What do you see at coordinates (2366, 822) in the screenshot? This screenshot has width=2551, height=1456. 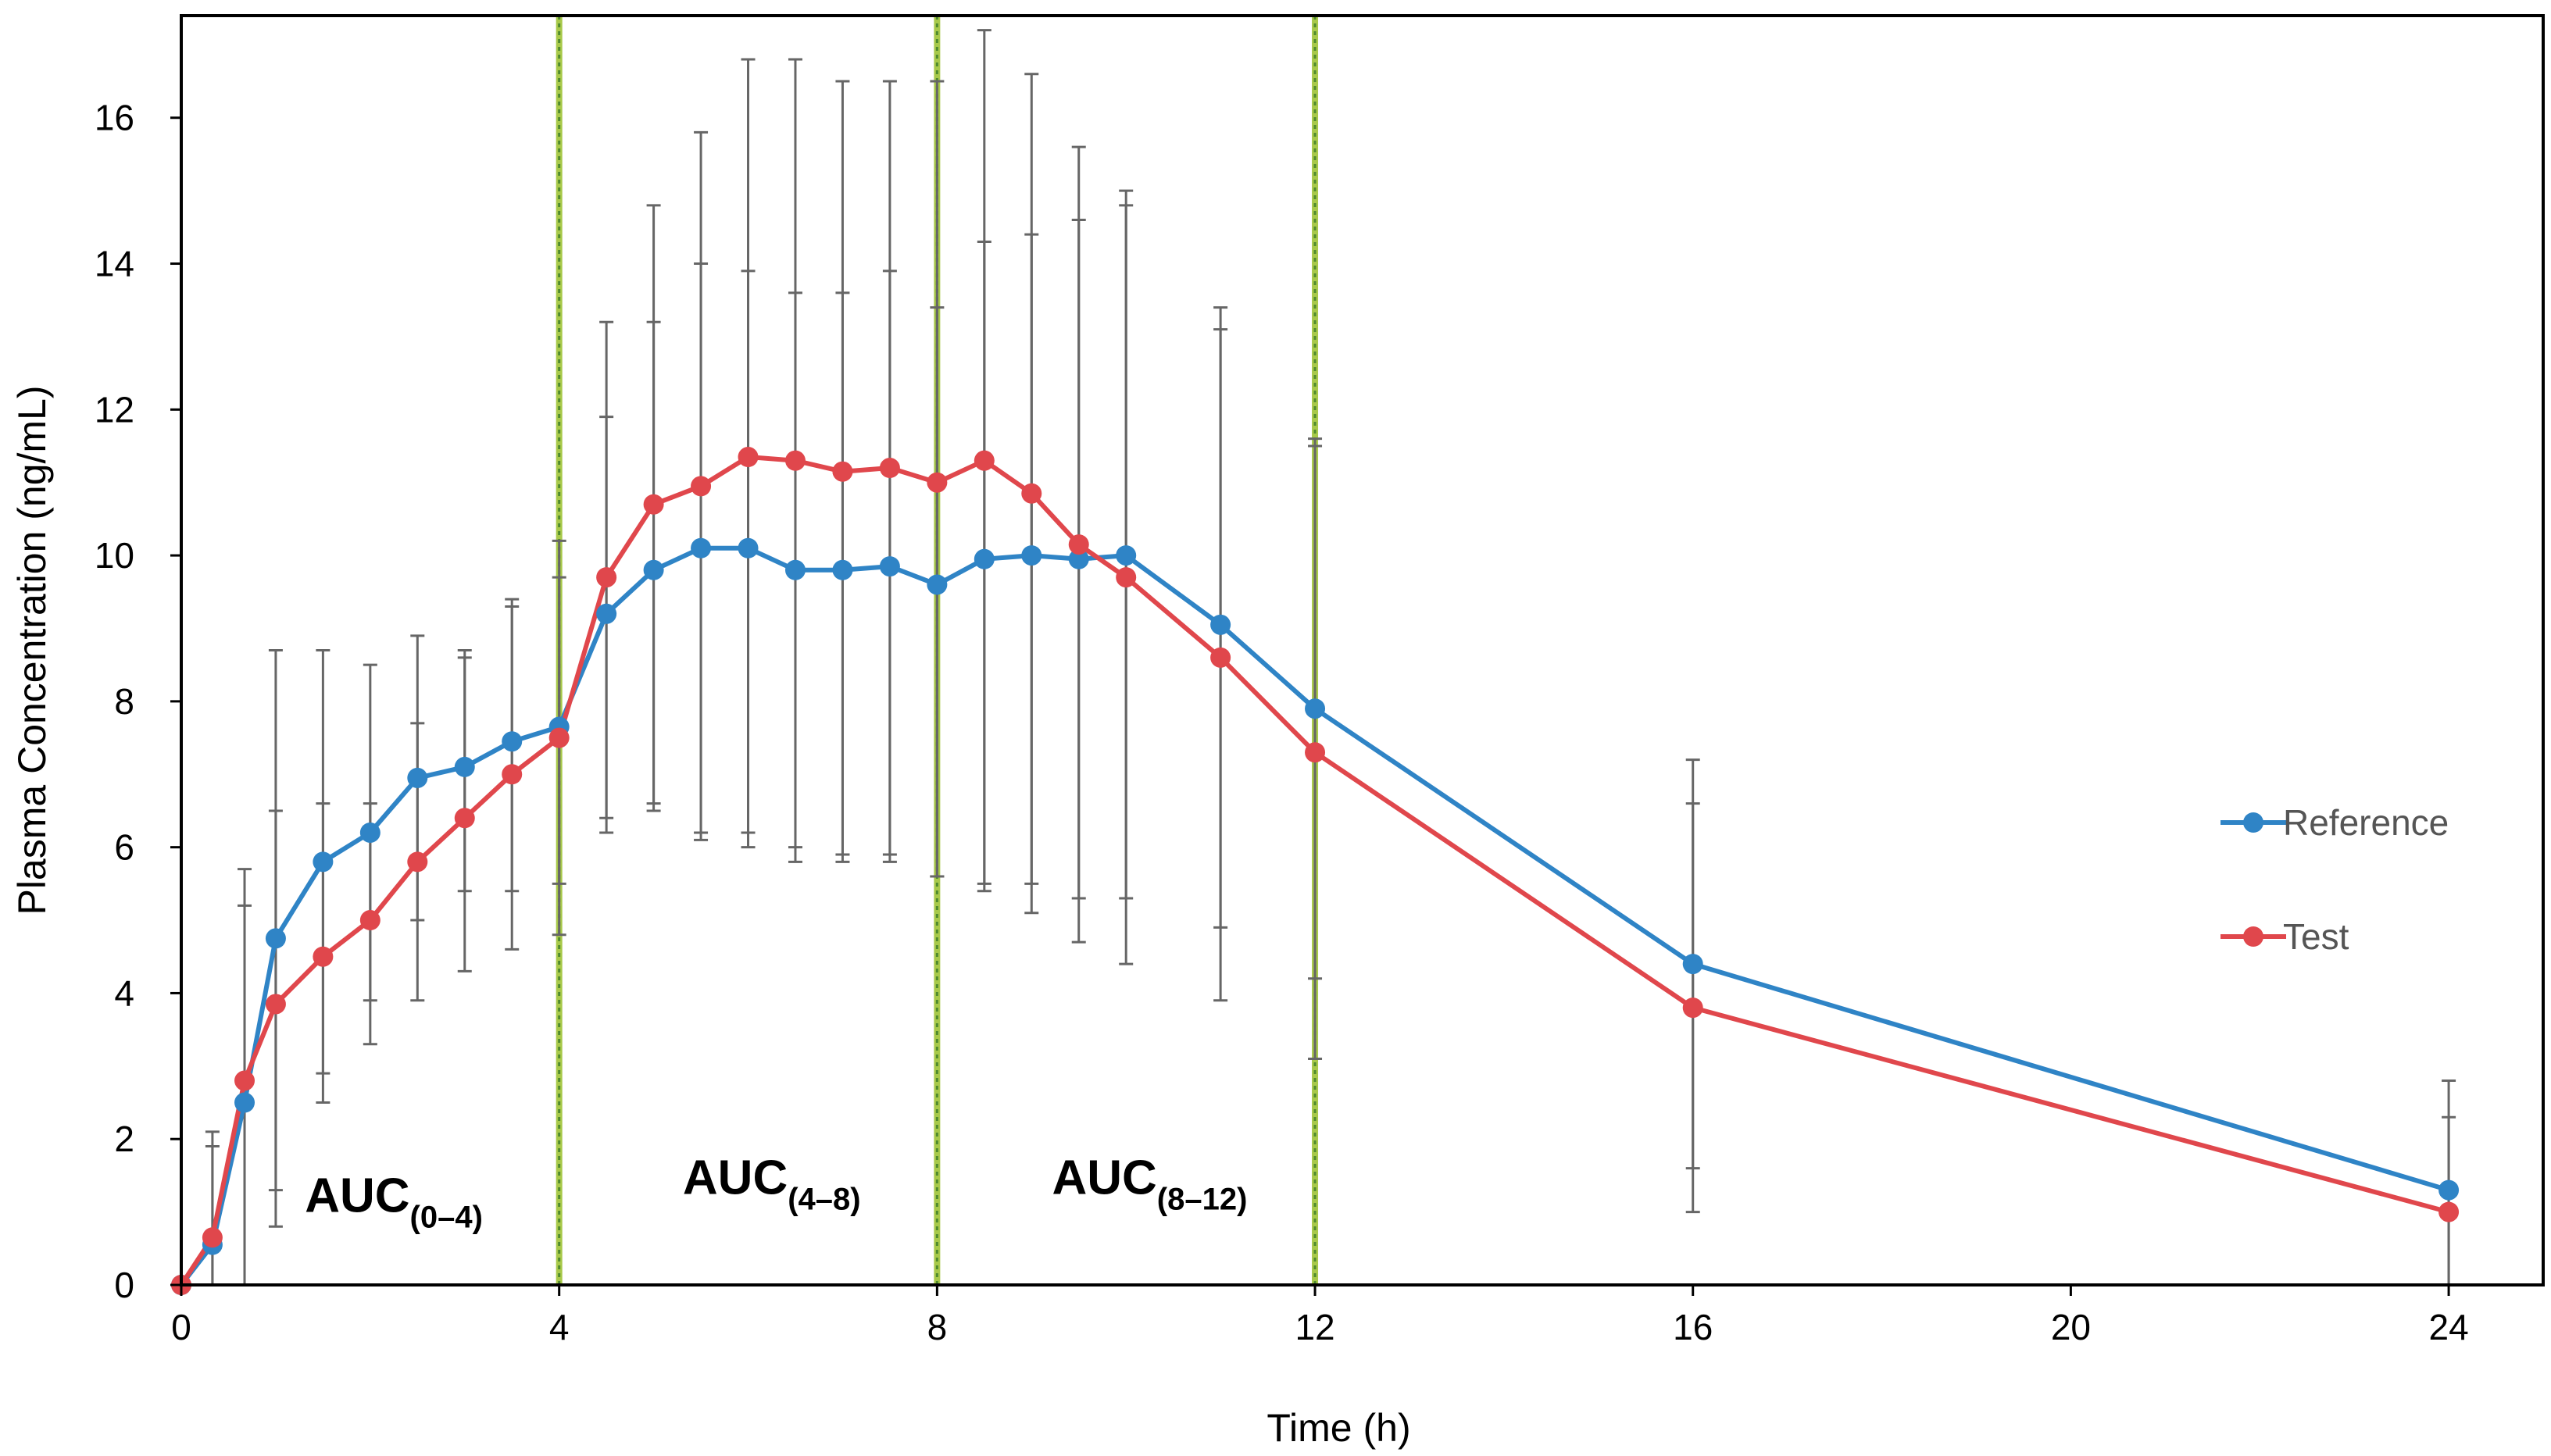 I see `legend-label-reference: Reference` at bounding box center [2366, 822].